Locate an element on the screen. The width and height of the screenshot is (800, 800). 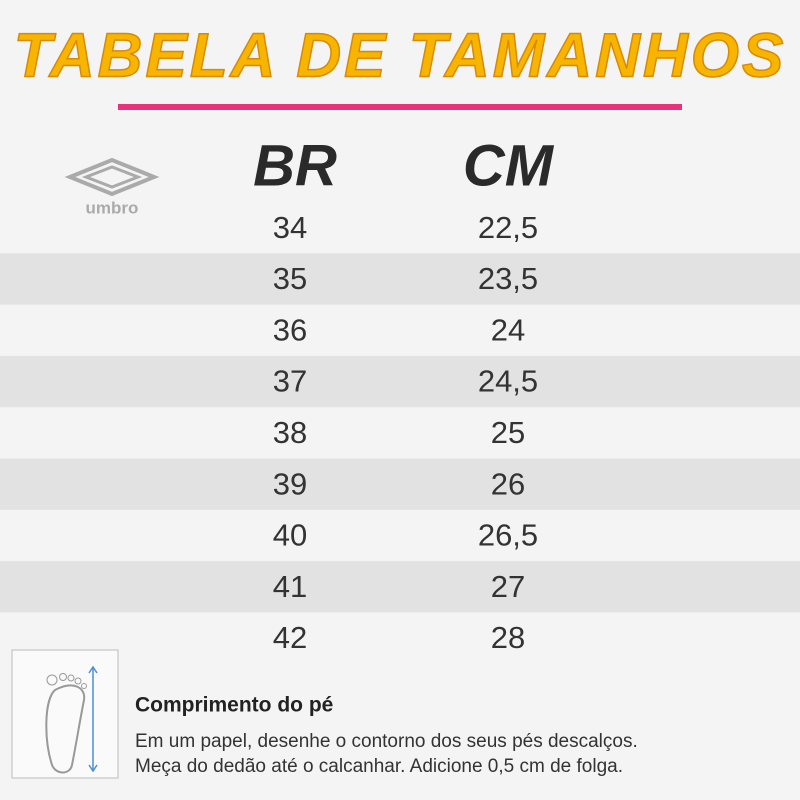
table-cell: 36 is located at coordinates (290, 329).